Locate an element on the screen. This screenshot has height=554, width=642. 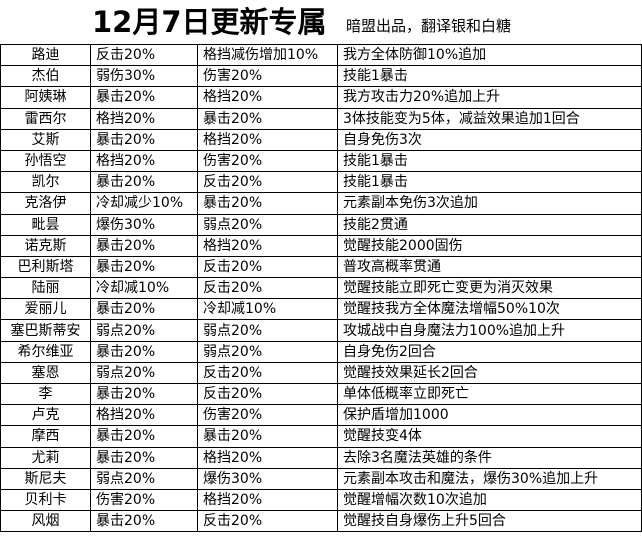
table-cell: 自身免伤3次 is located at coordinates (489, 139).